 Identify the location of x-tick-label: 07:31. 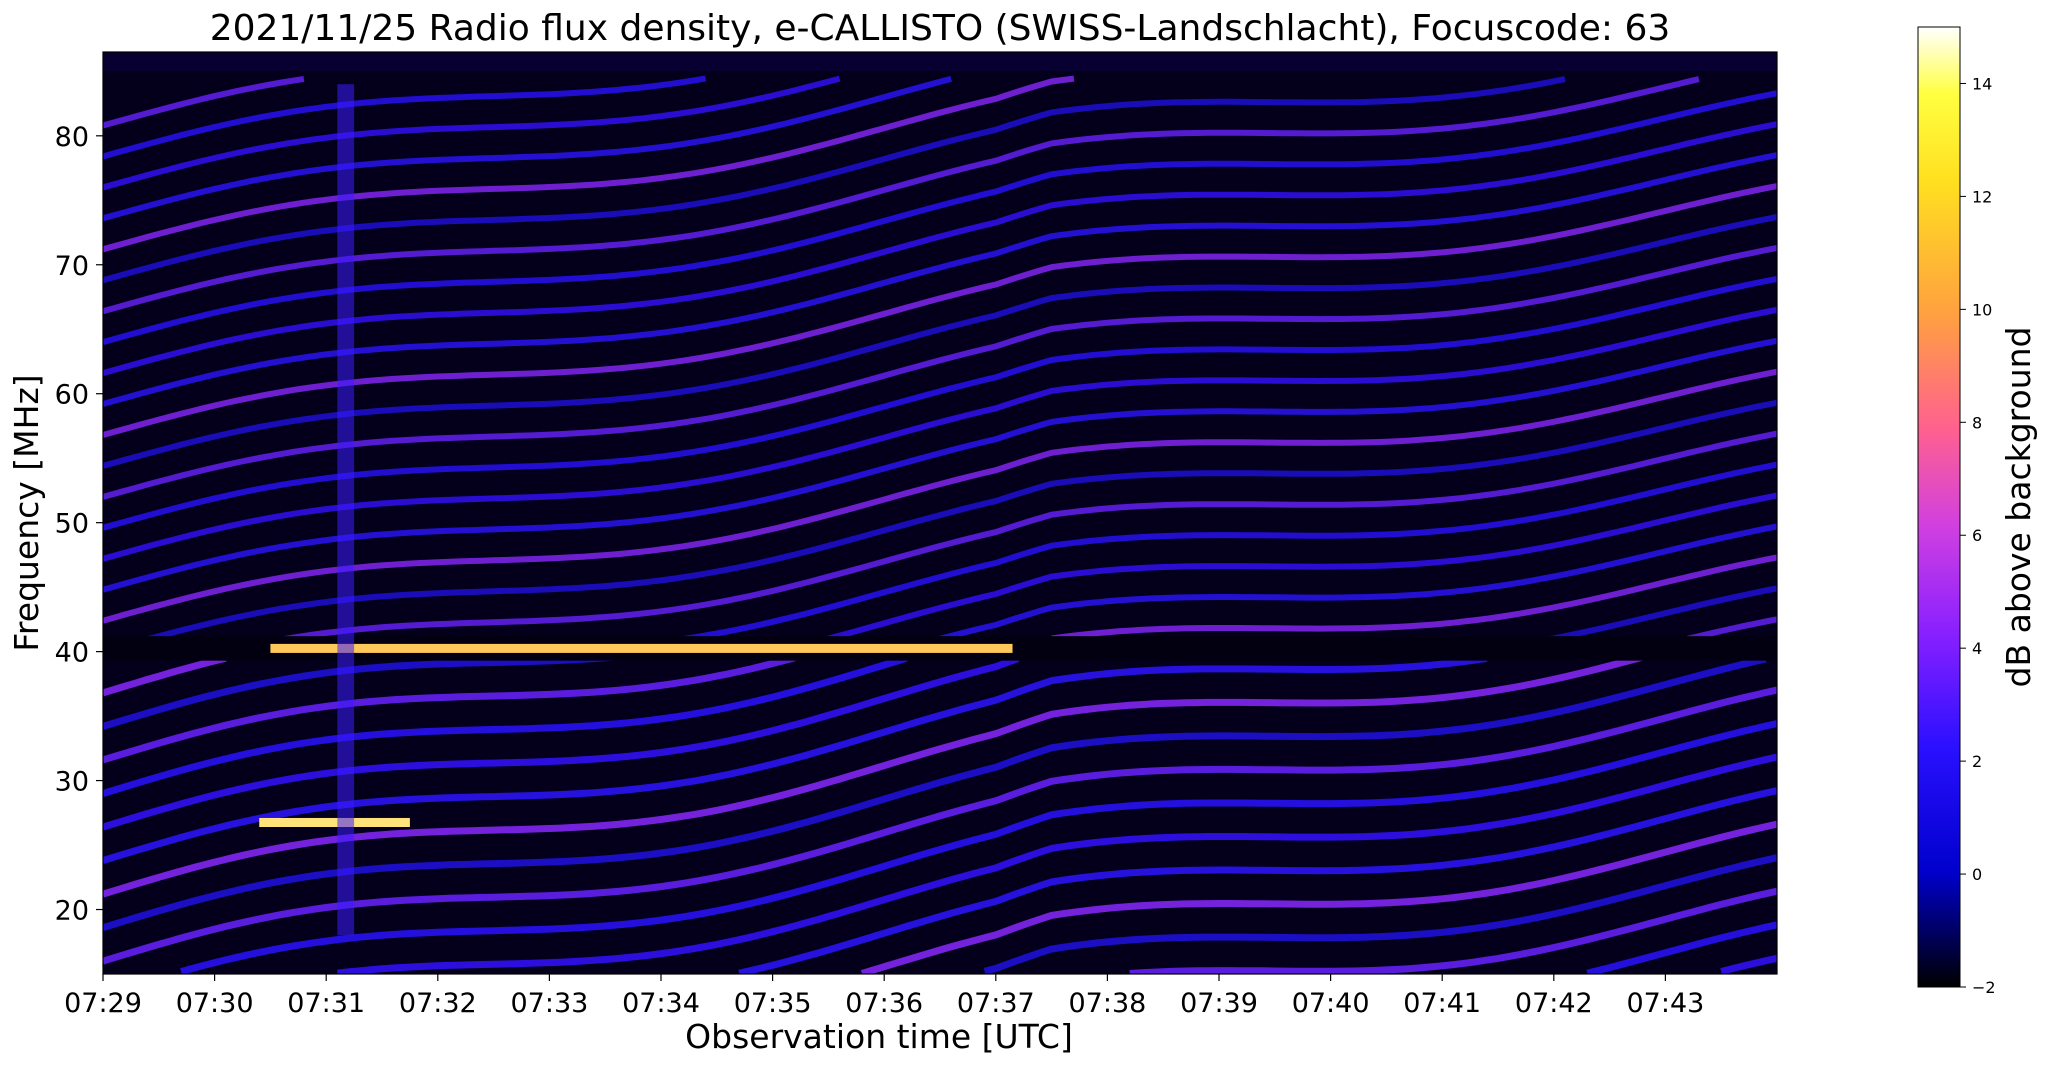
(326, 1003).